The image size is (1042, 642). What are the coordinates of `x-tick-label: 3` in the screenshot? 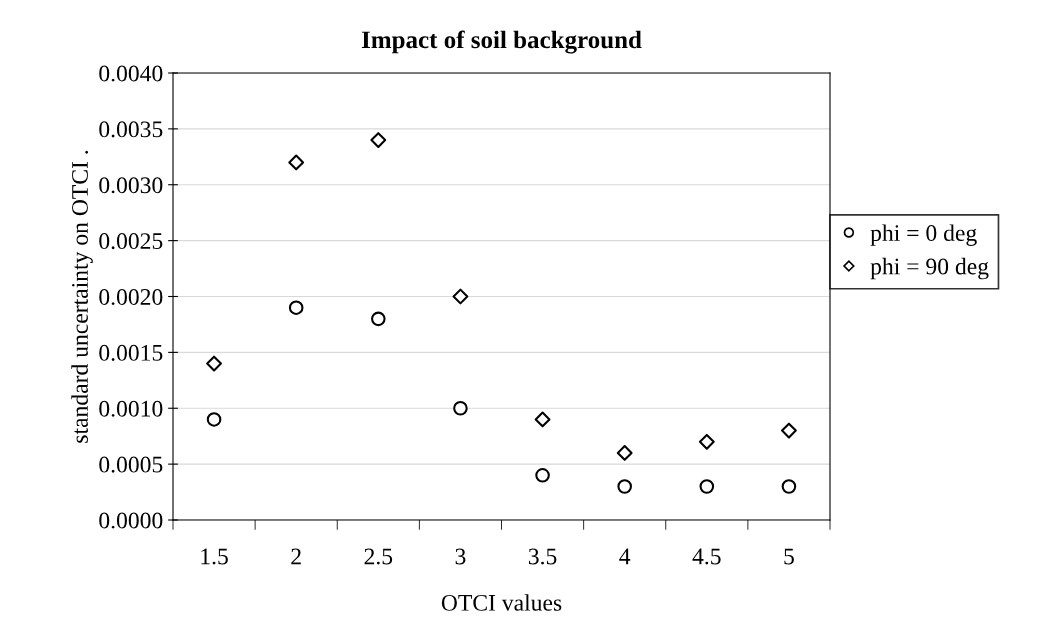 It's located at (460, 556).